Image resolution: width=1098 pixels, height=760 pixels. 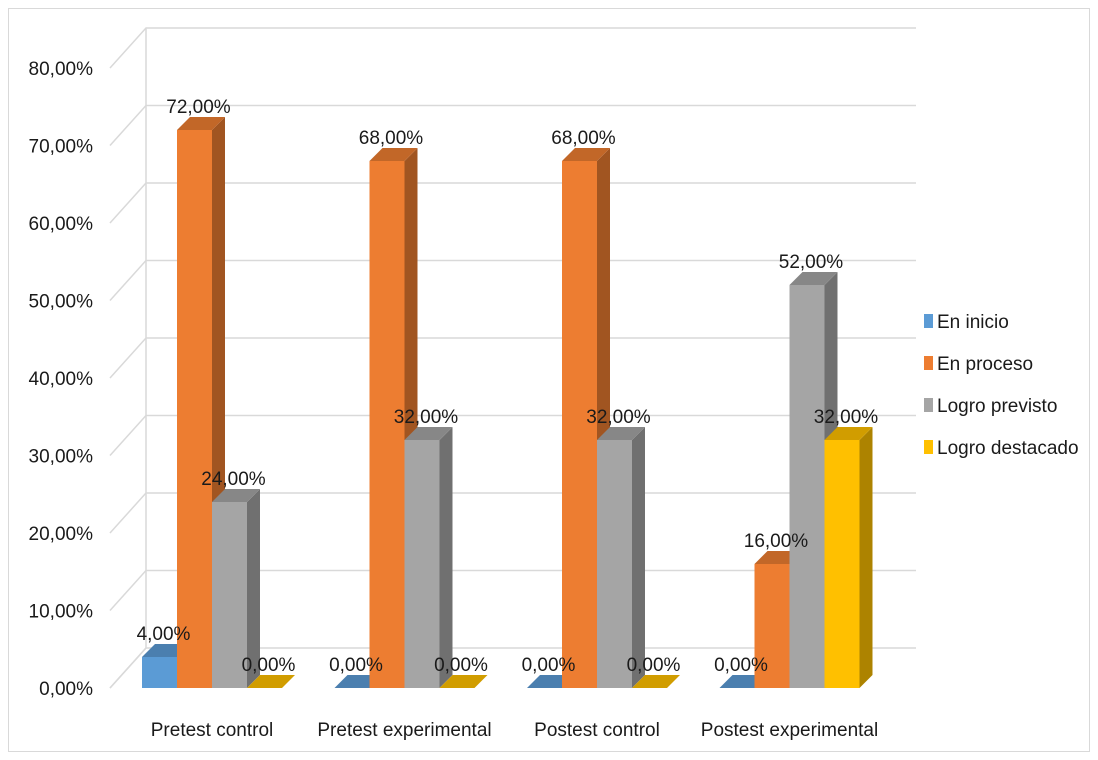 What do you see at coordinates (61, 302) in the screenshot?
I see `y-tick-label: 50,00%` at bounding box center [61, 302].